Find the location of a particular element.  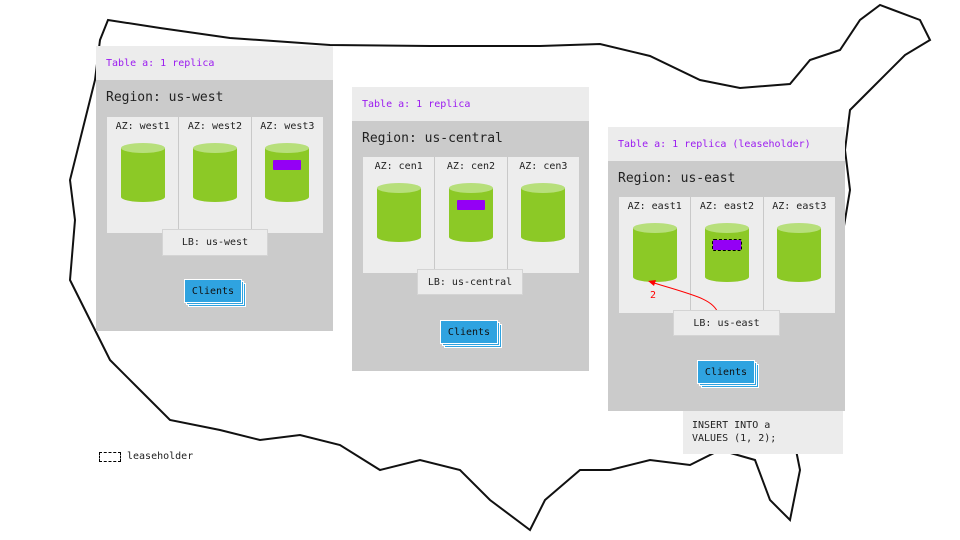

az-group: AZ: west1 AZ: west2 AZ: west3 is located at coordinates (215, 175).